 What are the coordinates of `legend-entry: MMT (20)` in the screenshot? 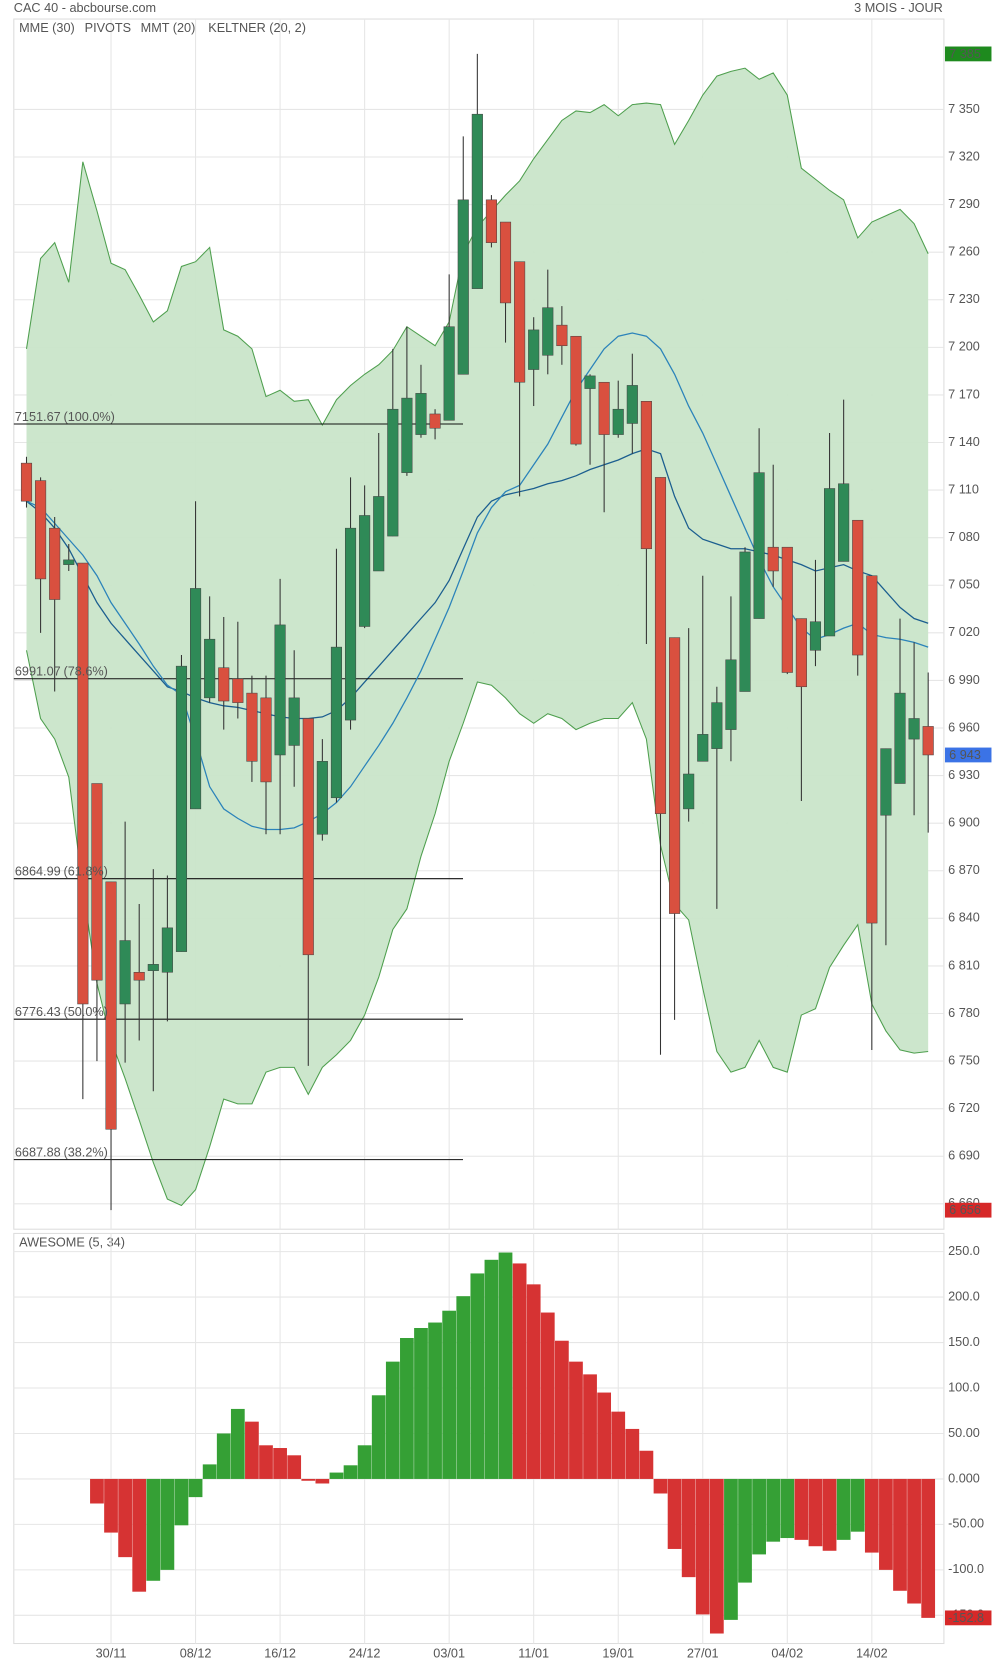 It's located at (168, 28).